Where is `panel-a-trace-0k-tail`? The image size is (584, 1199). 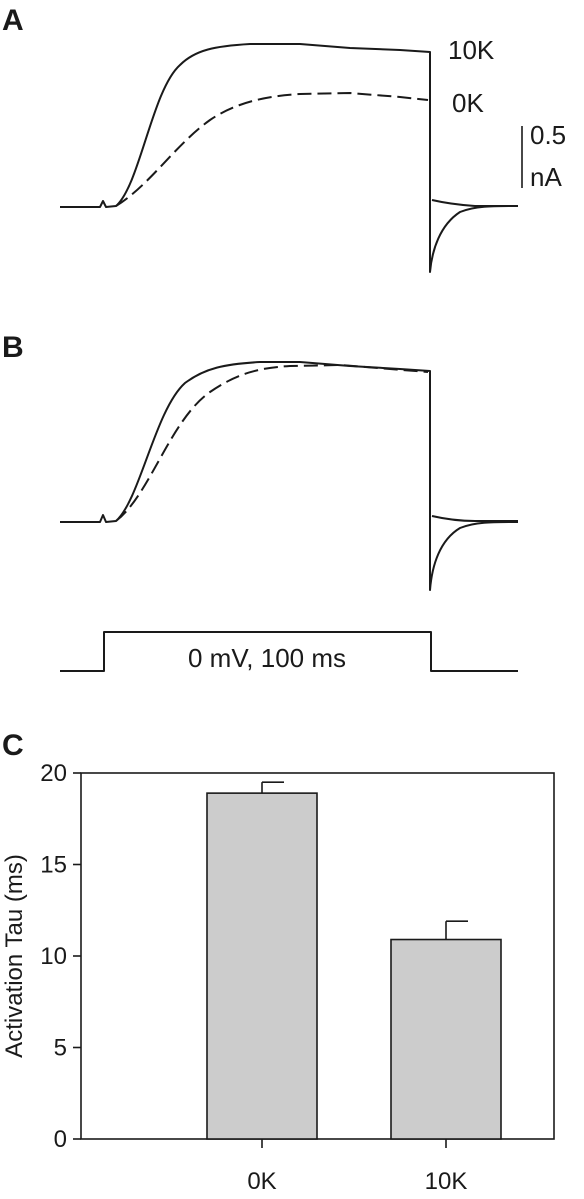 panel-a-trace-0k-tail is located at coordinates (474, 203).